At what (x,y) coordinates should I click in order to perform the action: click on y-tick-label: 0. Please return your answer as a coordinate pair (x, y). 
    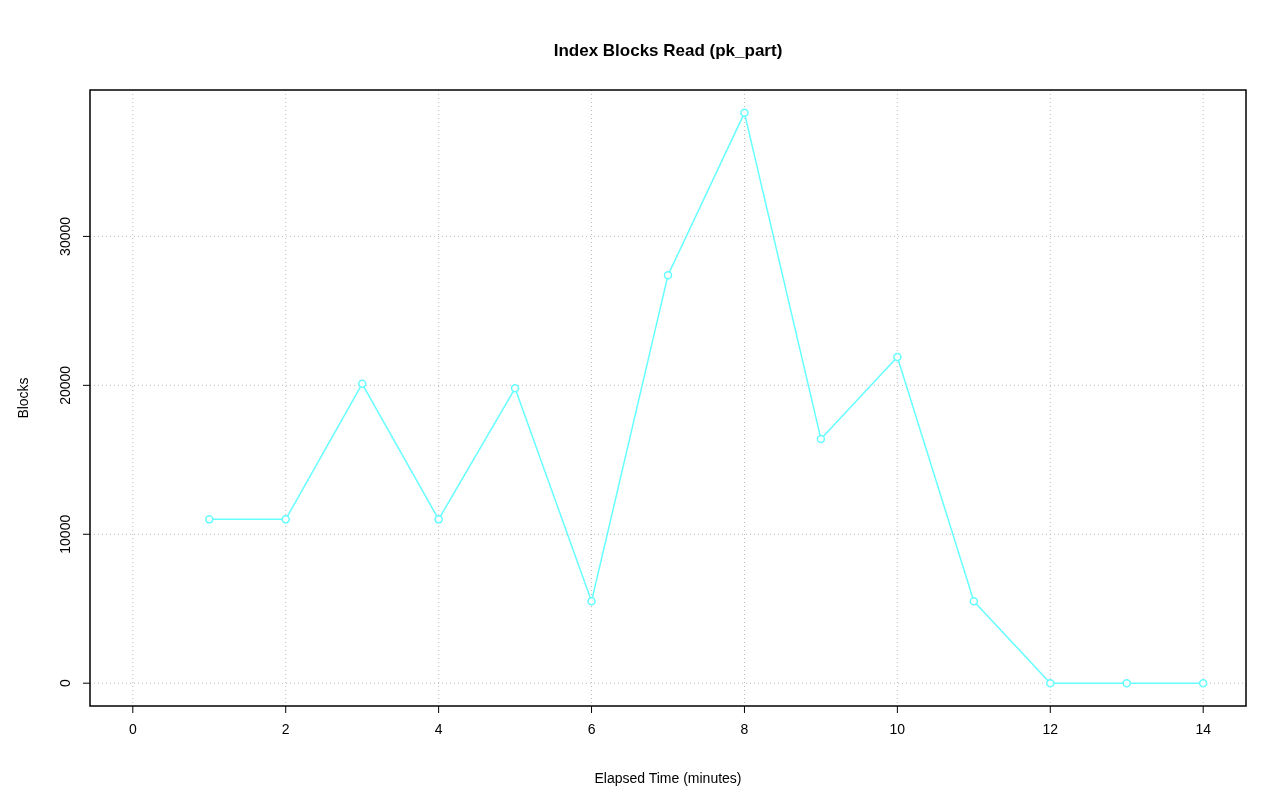
    Looking at the image, I should click on (65, 683).